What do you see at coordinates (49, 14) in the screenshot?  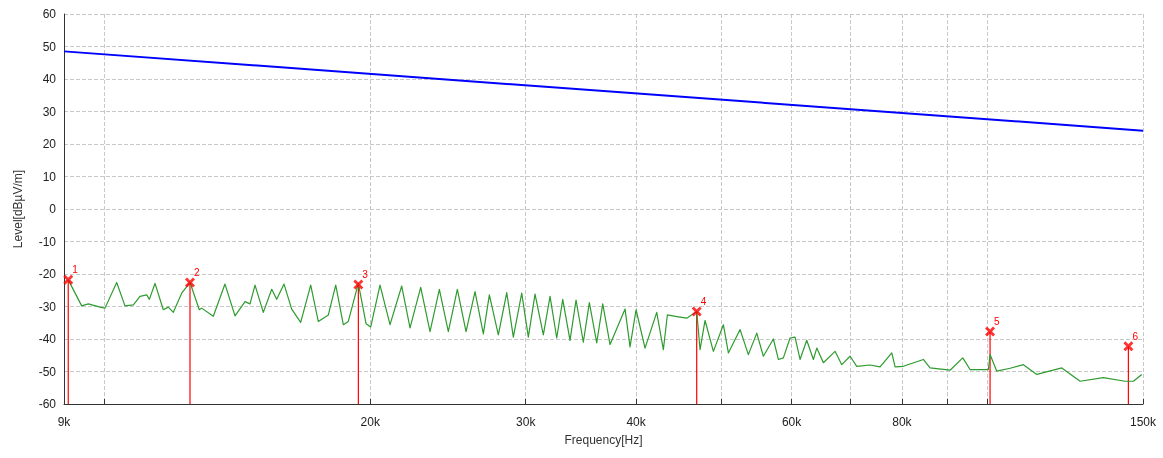 I see `y-tick-label: 60` at bounding box center [49, 14].